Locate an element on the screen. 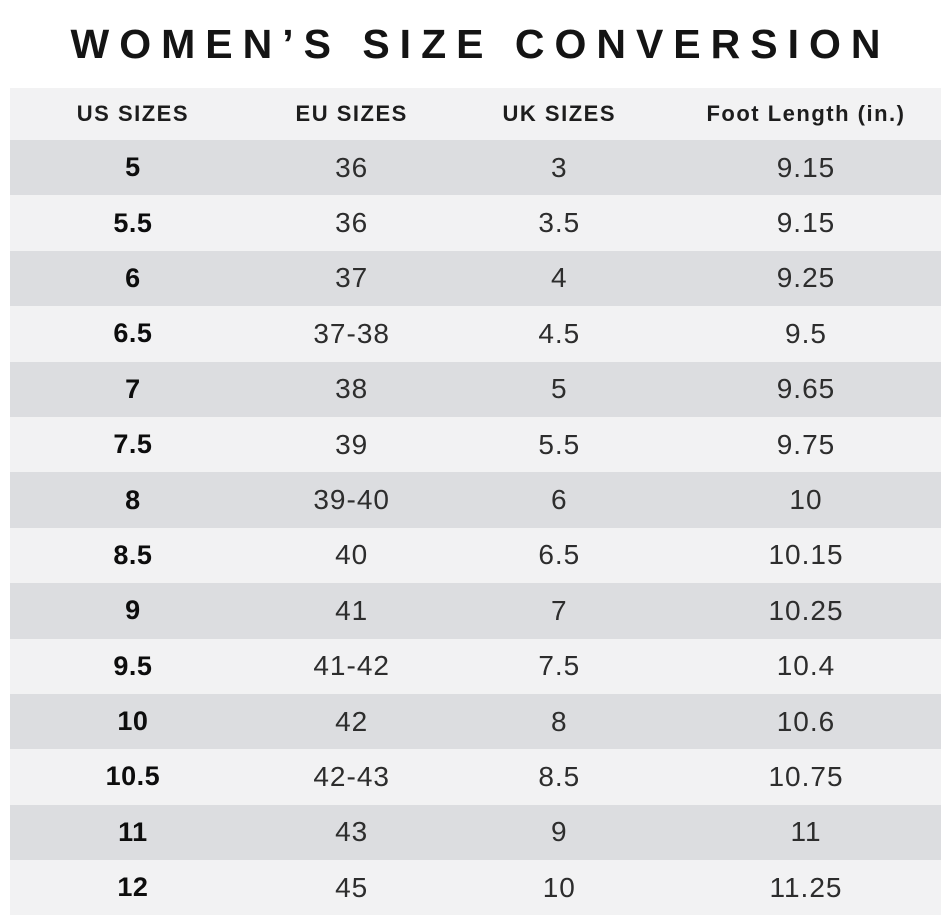  header-cell-foot-length: Foot Length (in.) is located at coordinates (806, 113).